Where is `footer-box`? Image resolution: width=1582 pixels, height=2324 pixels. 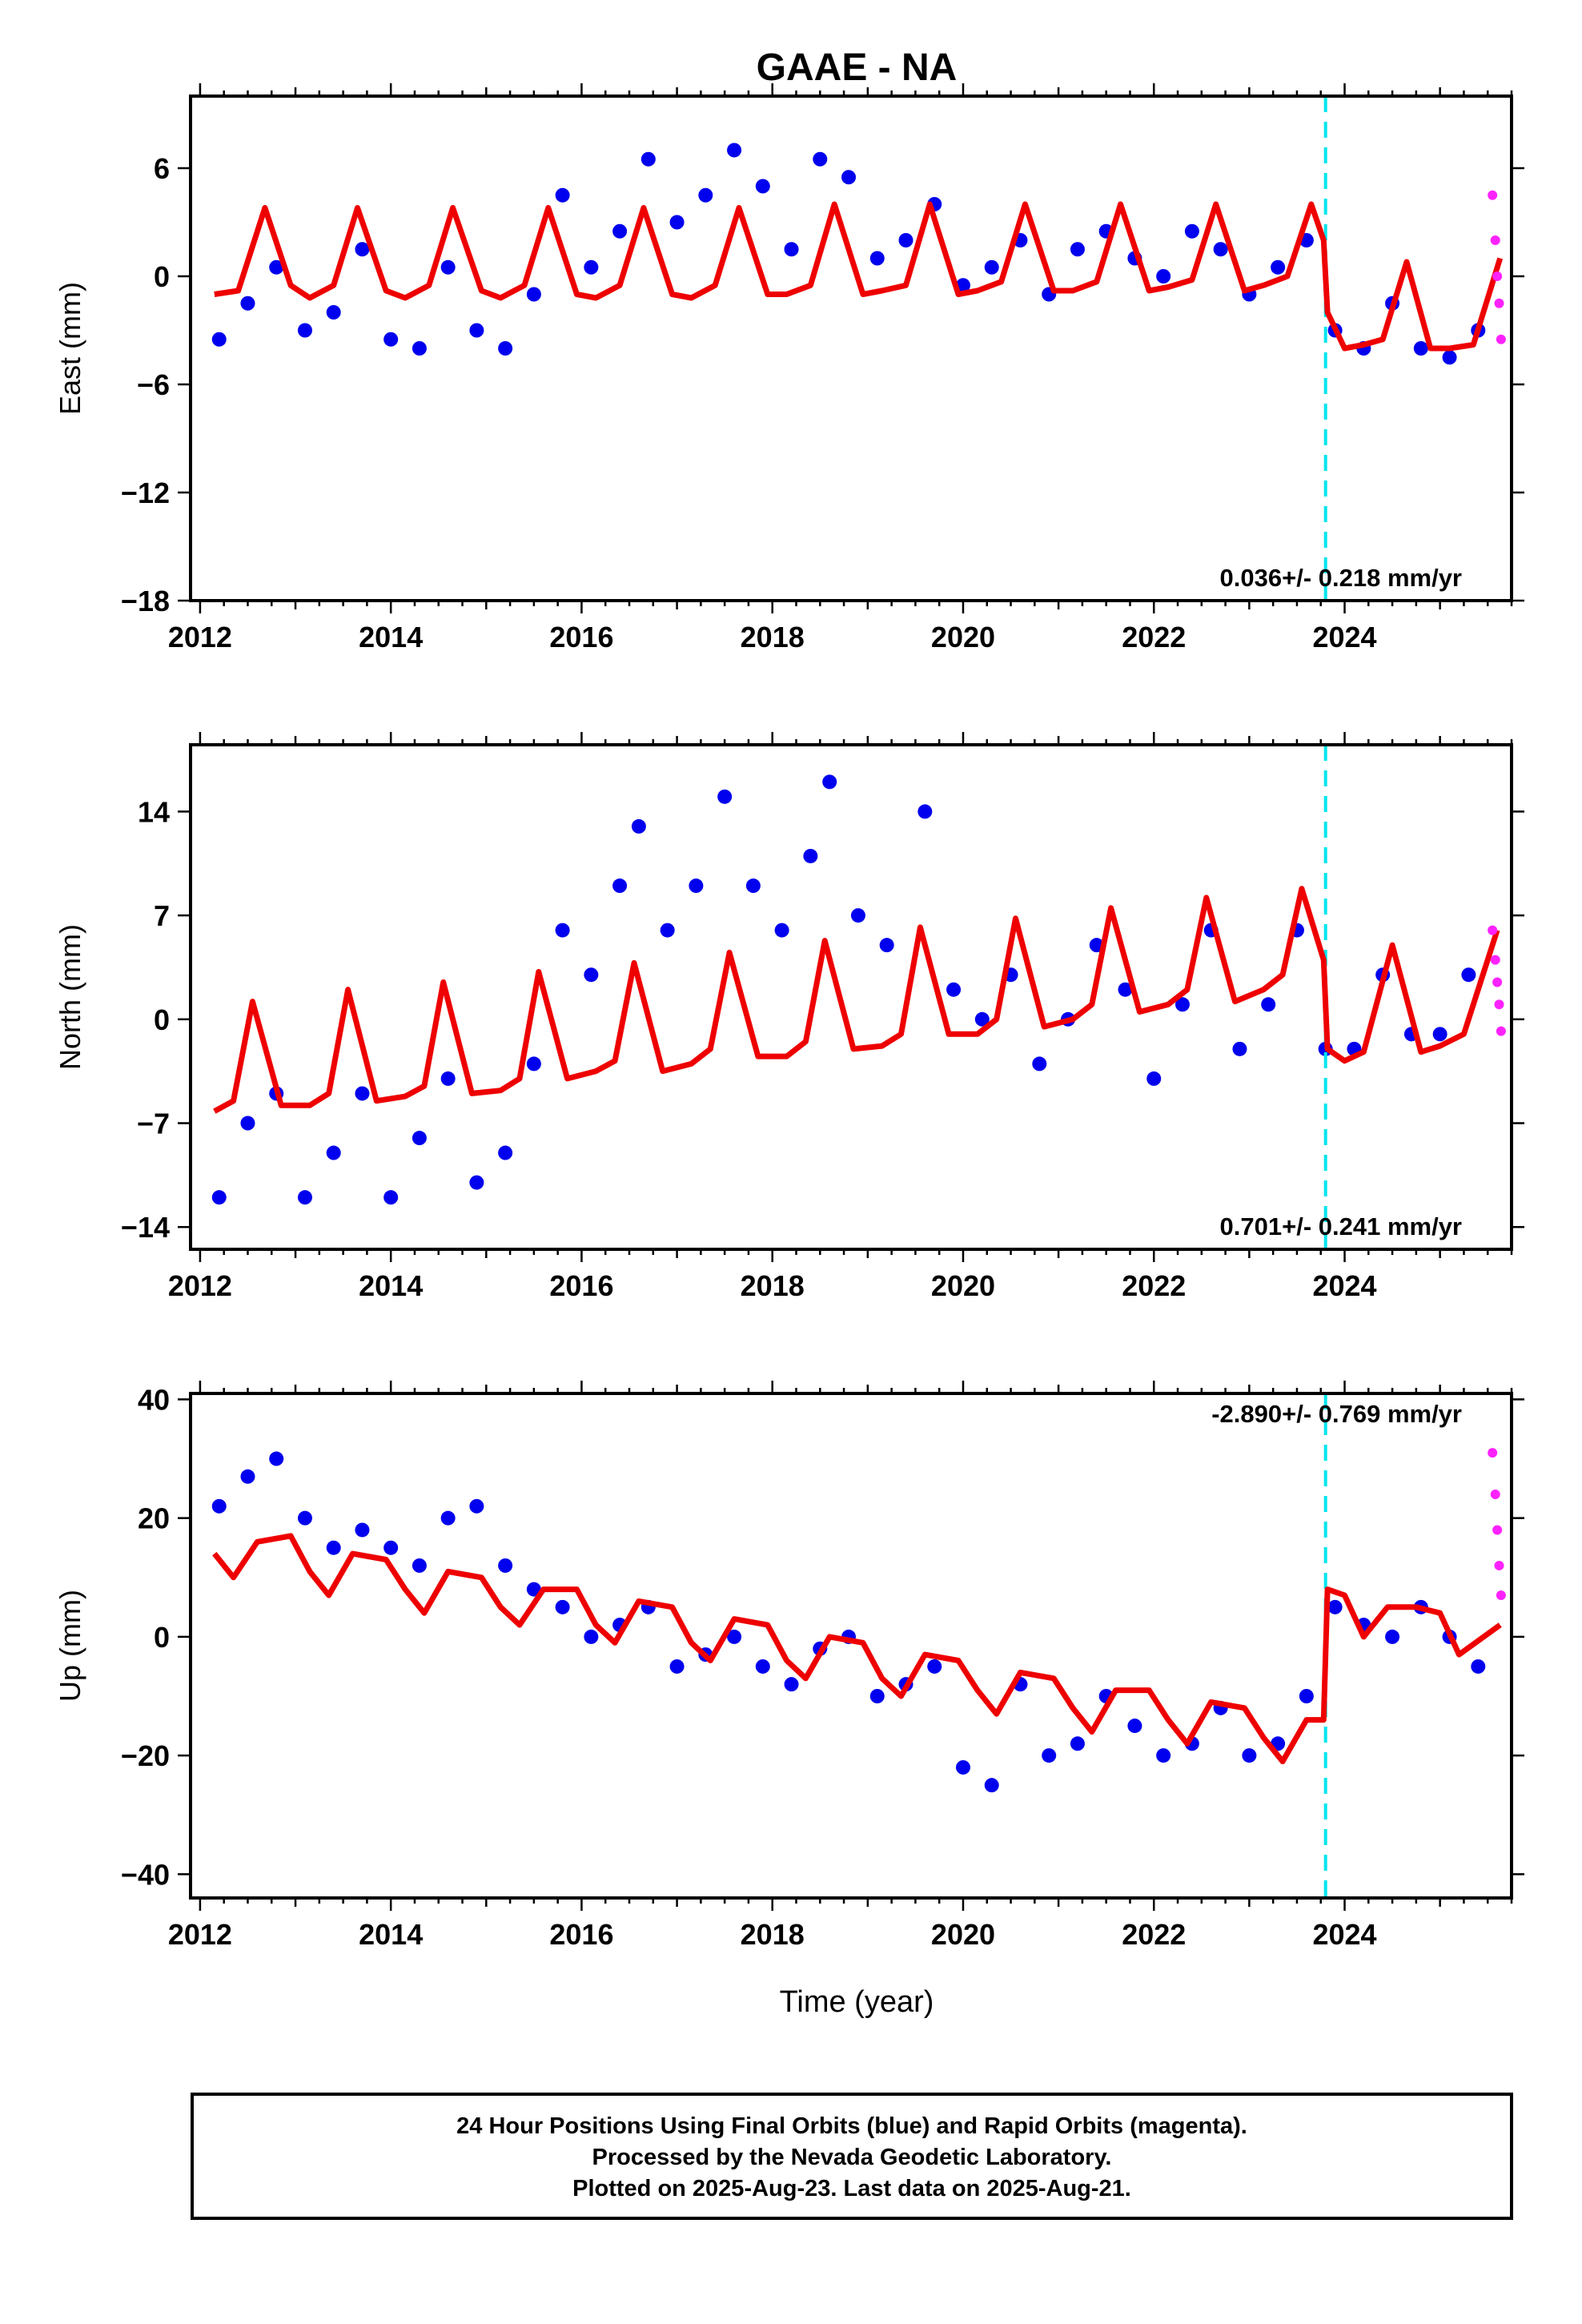 footer-box is located at coordinates (852, 2156).